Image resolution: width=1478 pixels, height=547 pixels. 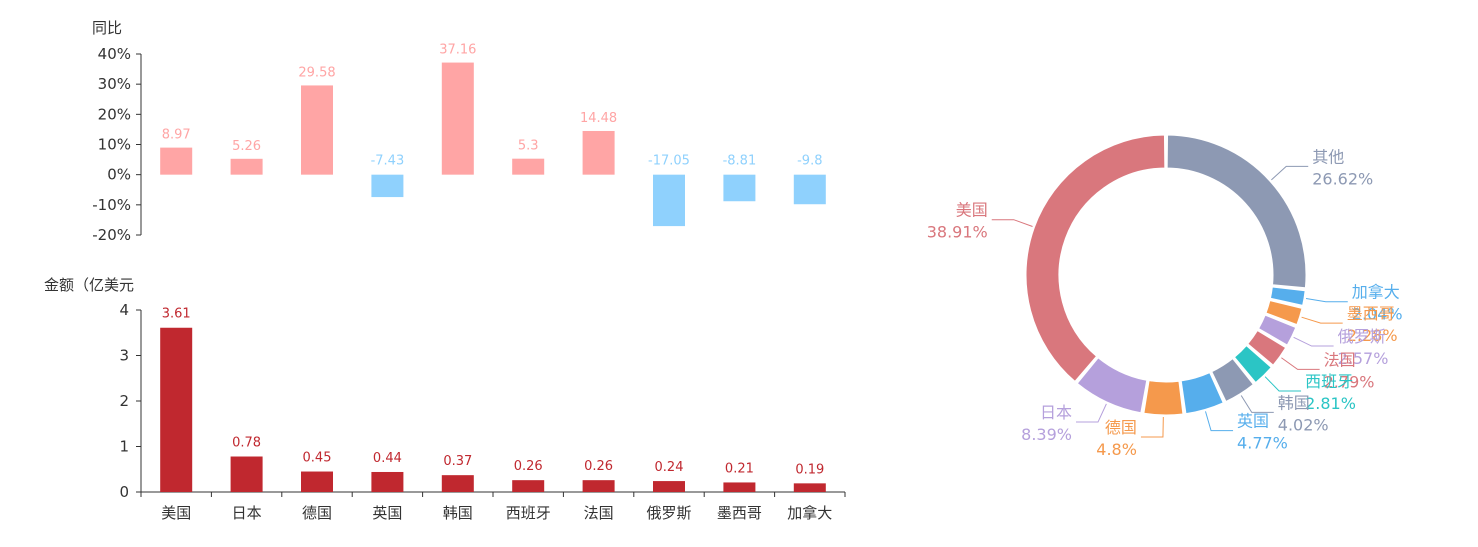 What do you see at coordinates (1328, 156) in the screenshot?
I see `donut-slice-name: 其他` at bounding box center [1328, 156].